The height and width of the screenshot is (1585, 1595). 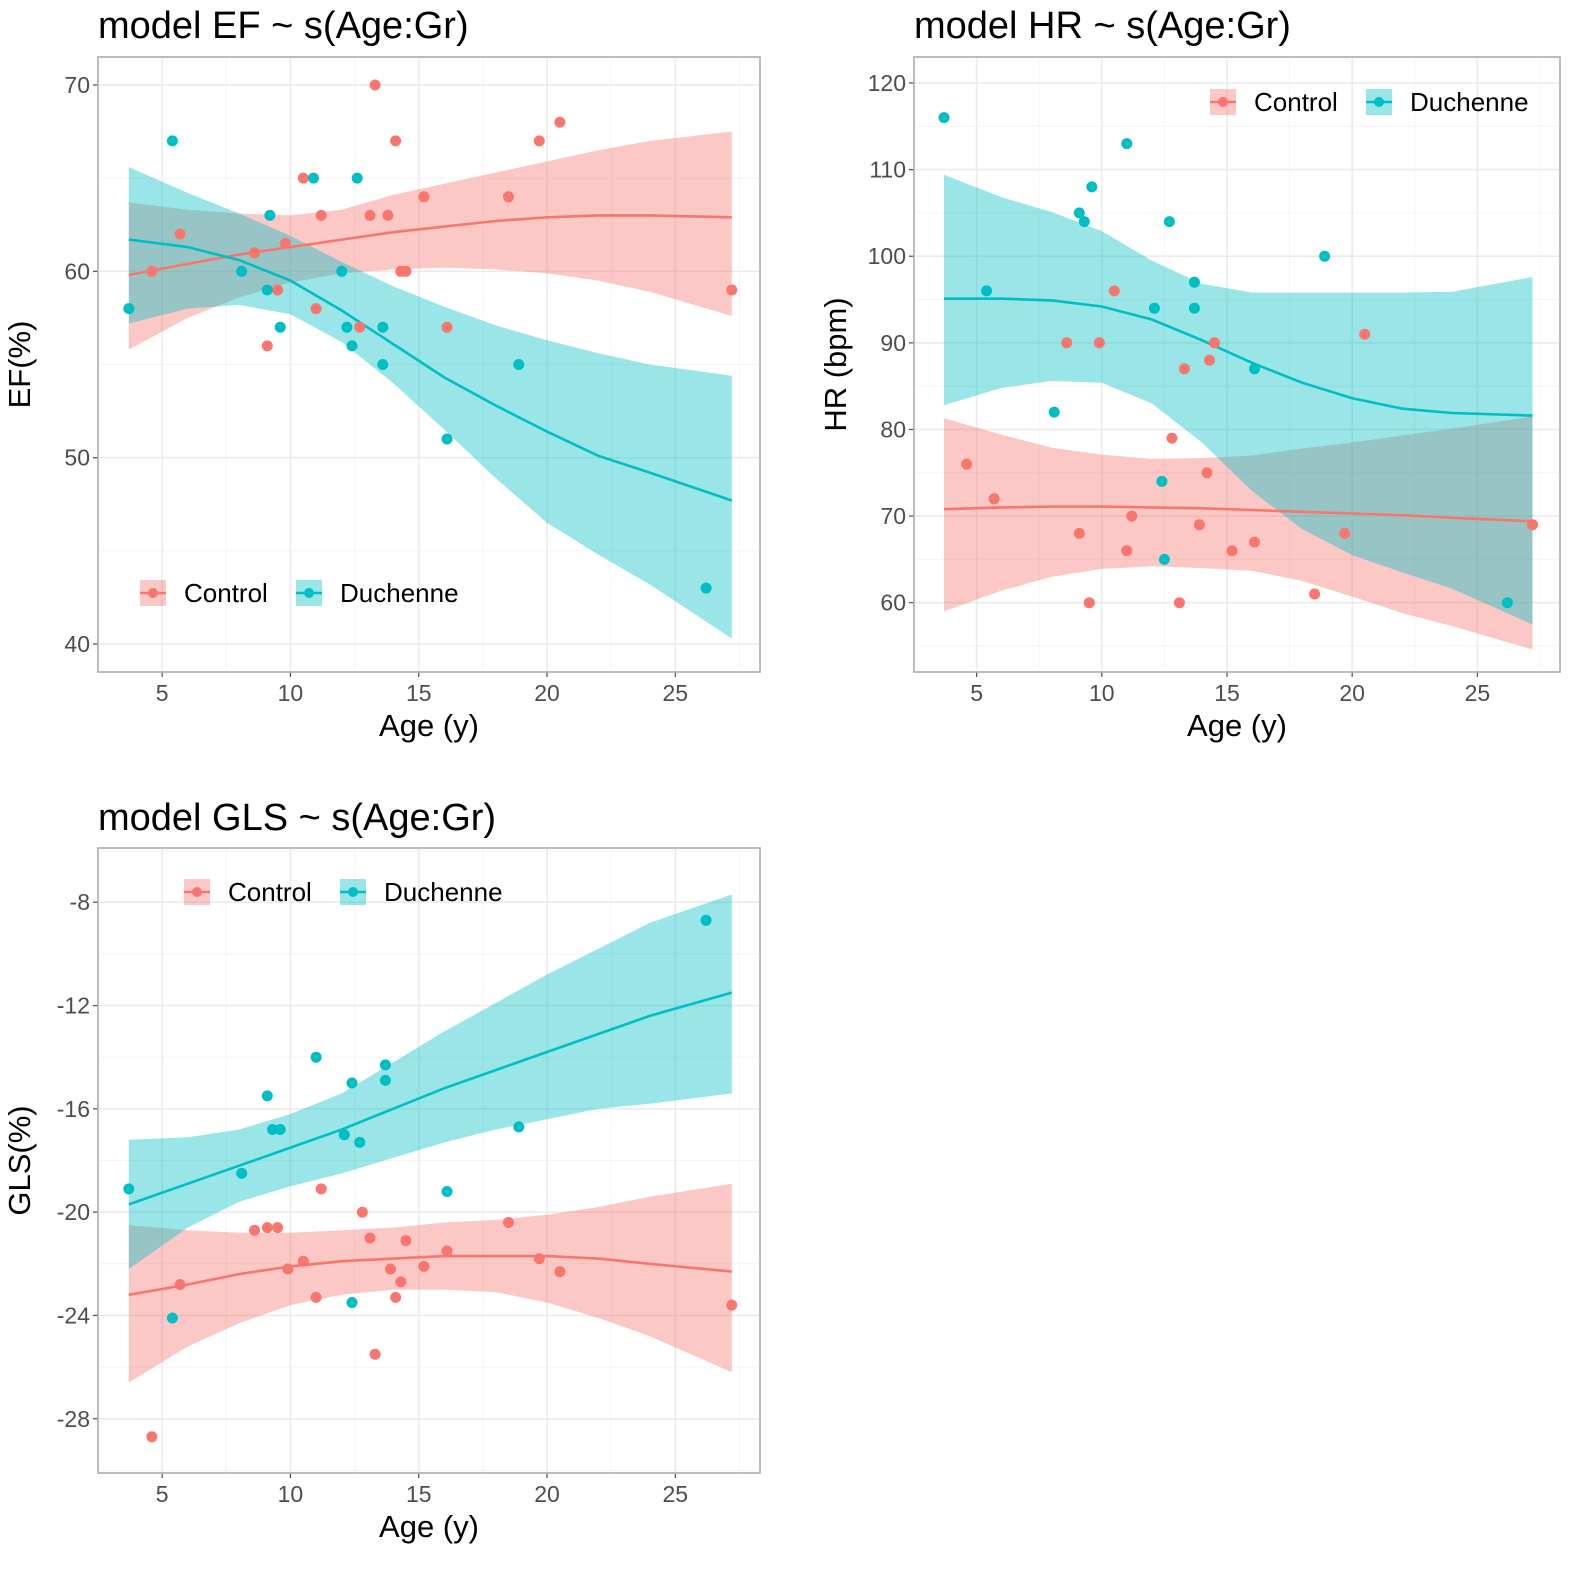 I want to click on y-tick-label: 110, so click(x=887, y=170).